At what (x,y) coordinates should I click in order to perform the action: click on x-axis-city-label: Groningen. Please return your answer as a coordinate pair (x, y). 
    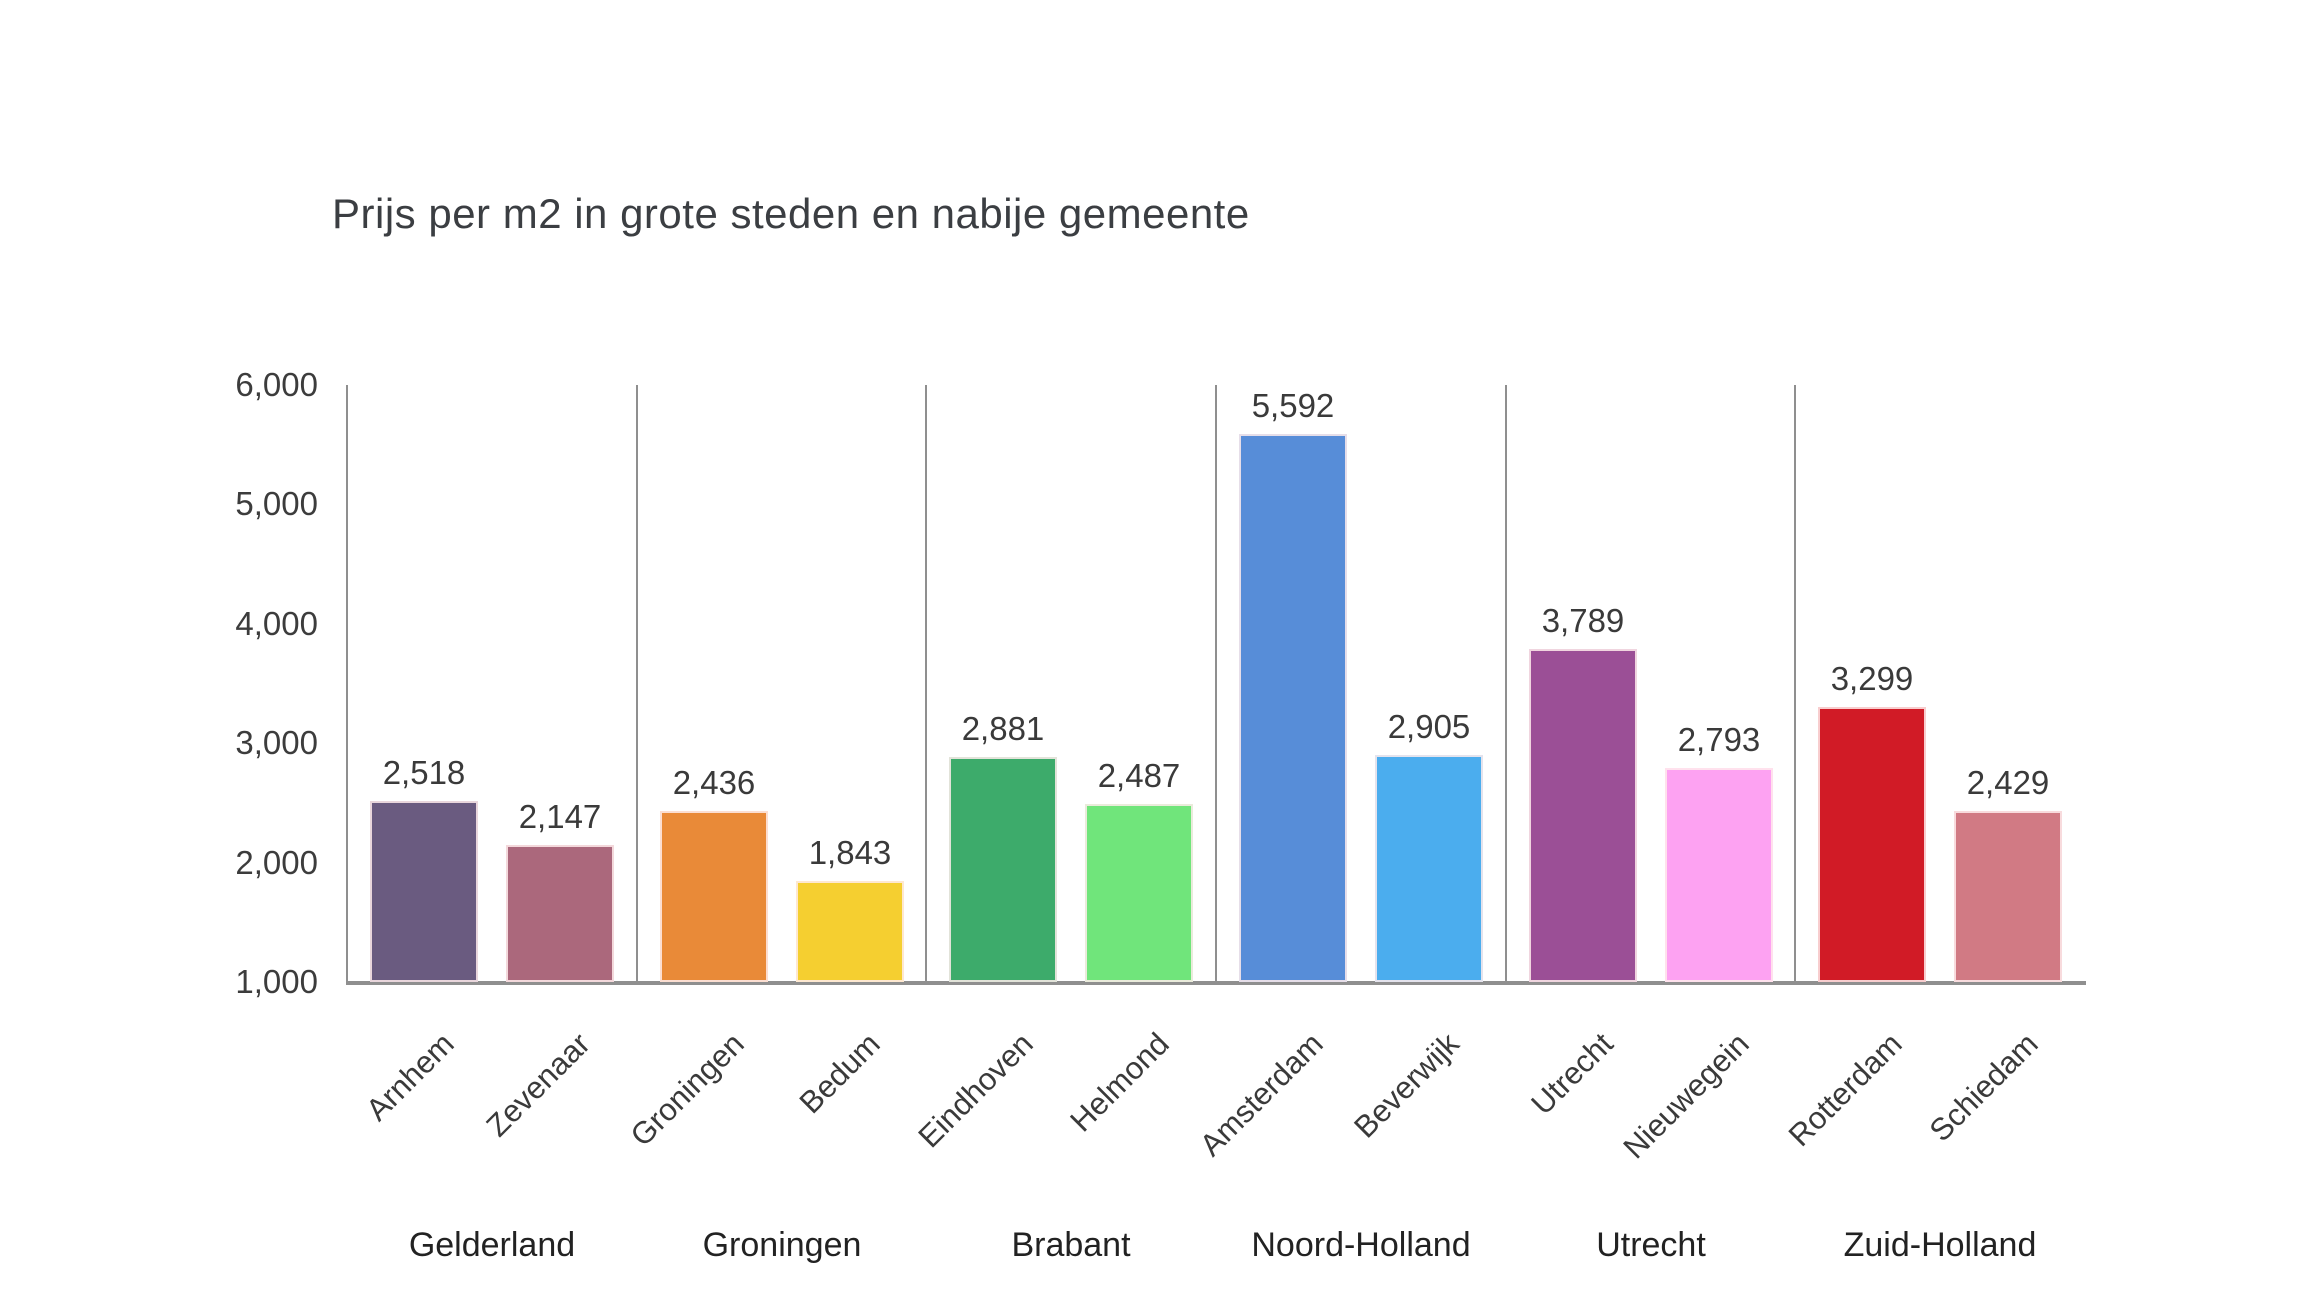
    Looking at the image, I should click on (687, 1090).